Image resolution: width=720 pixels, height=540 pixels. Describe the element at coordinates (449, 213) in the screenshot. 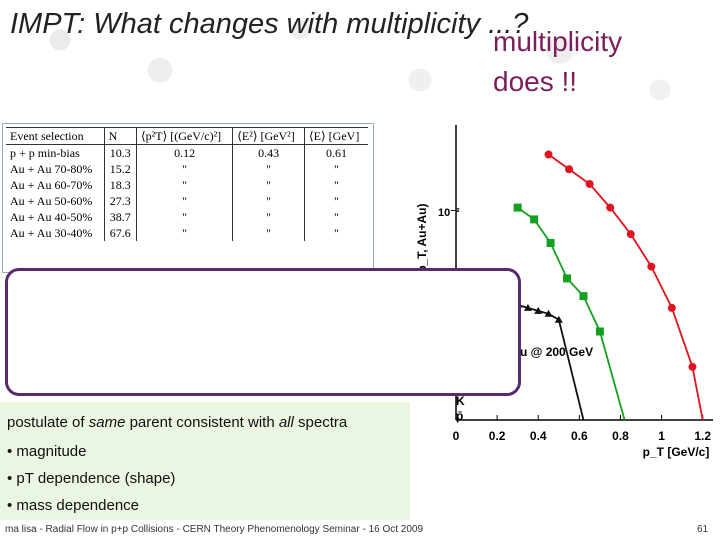

I see `y-tick-label: 10⁻²` at that location.